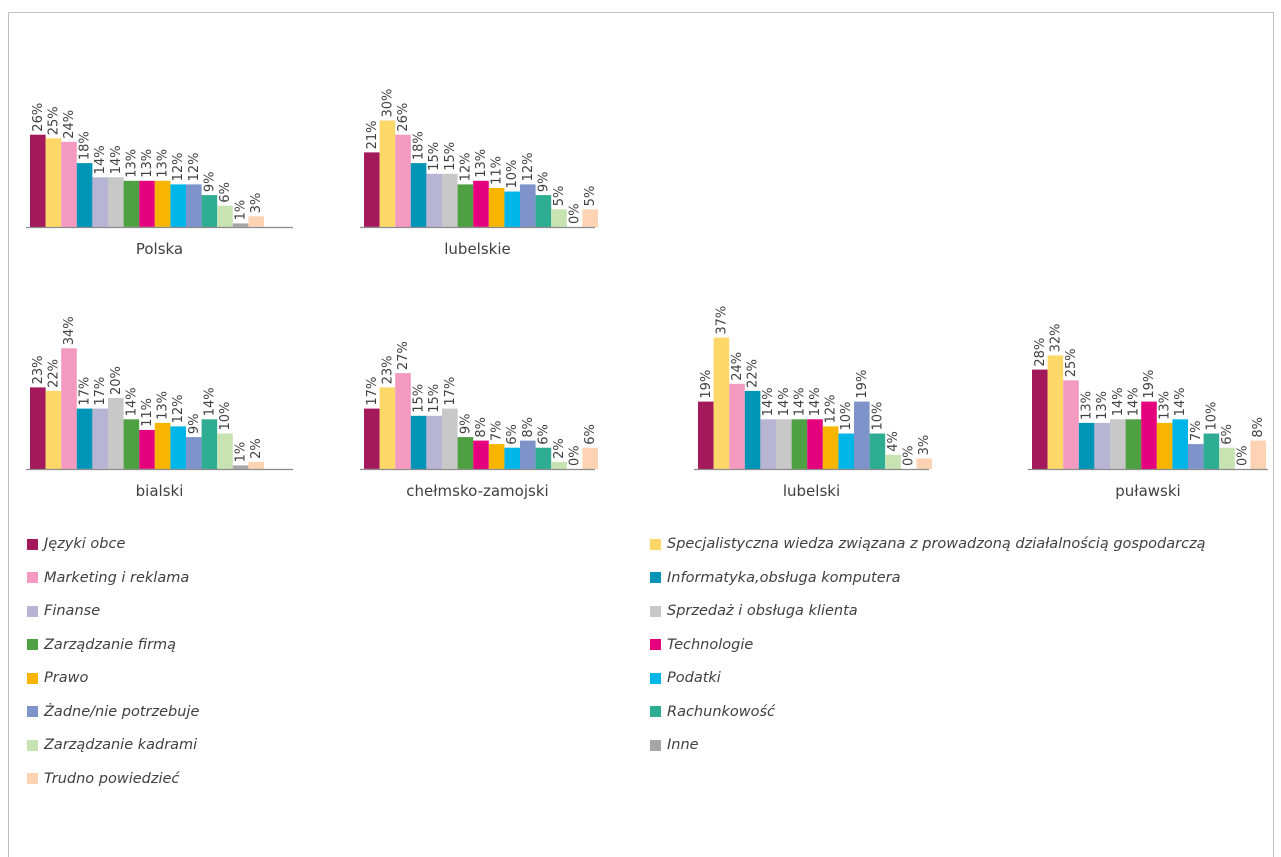  I want to click on data-label: 24%, so click(737, 366).